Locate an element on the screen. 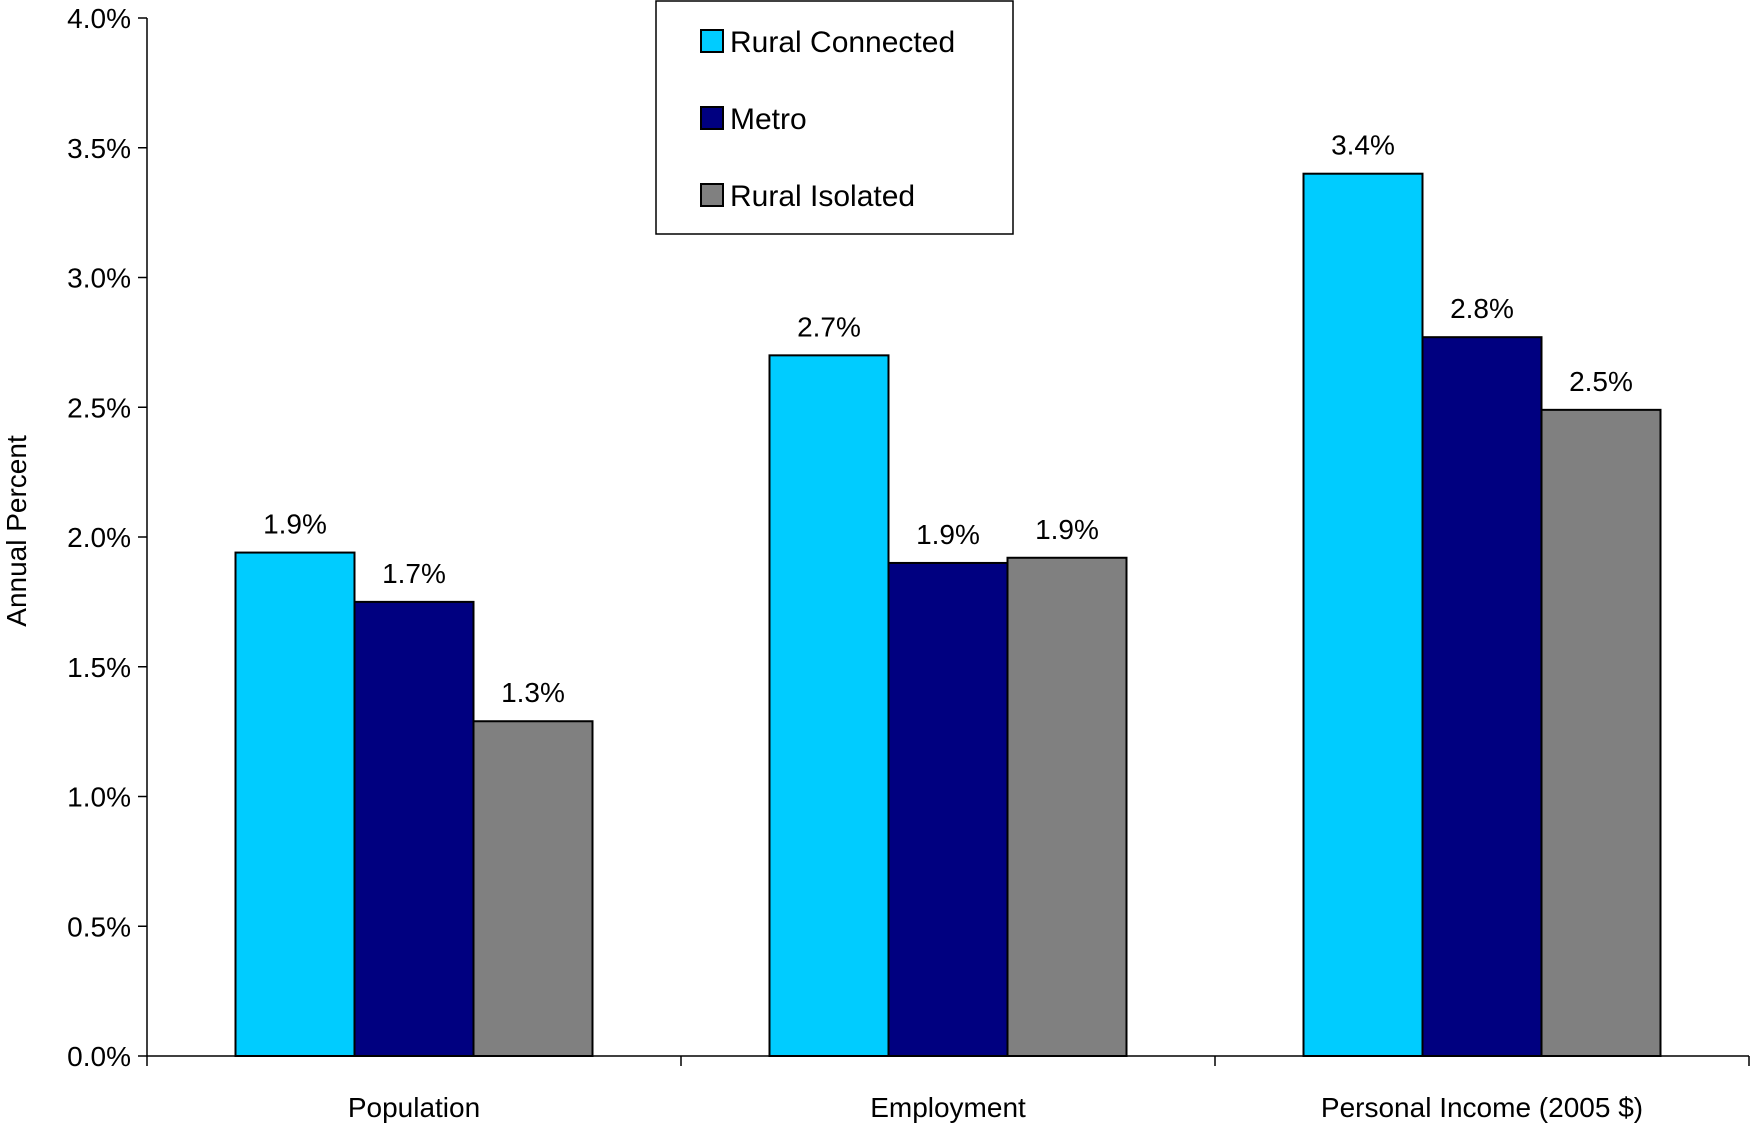 Image resolution: width=1753 pixels, height=1127 pixels. y-tick-label: 1.5% is located at coordinates (99, 667).